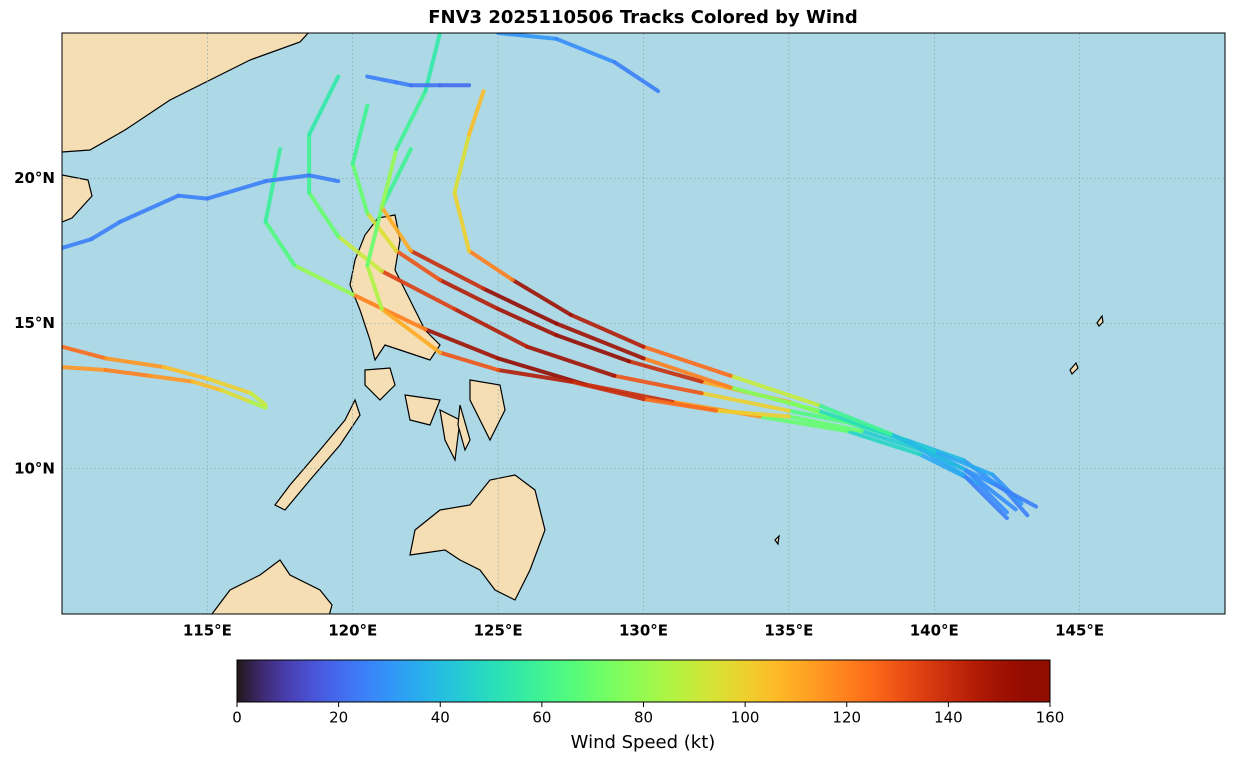 Image resolution: width=1234 pixels, height=767 pixels. What do you see at coordinates (643, 631) in the screenshot?
I see `x-tick-label: 130°E` at bounding box center [643, 631].